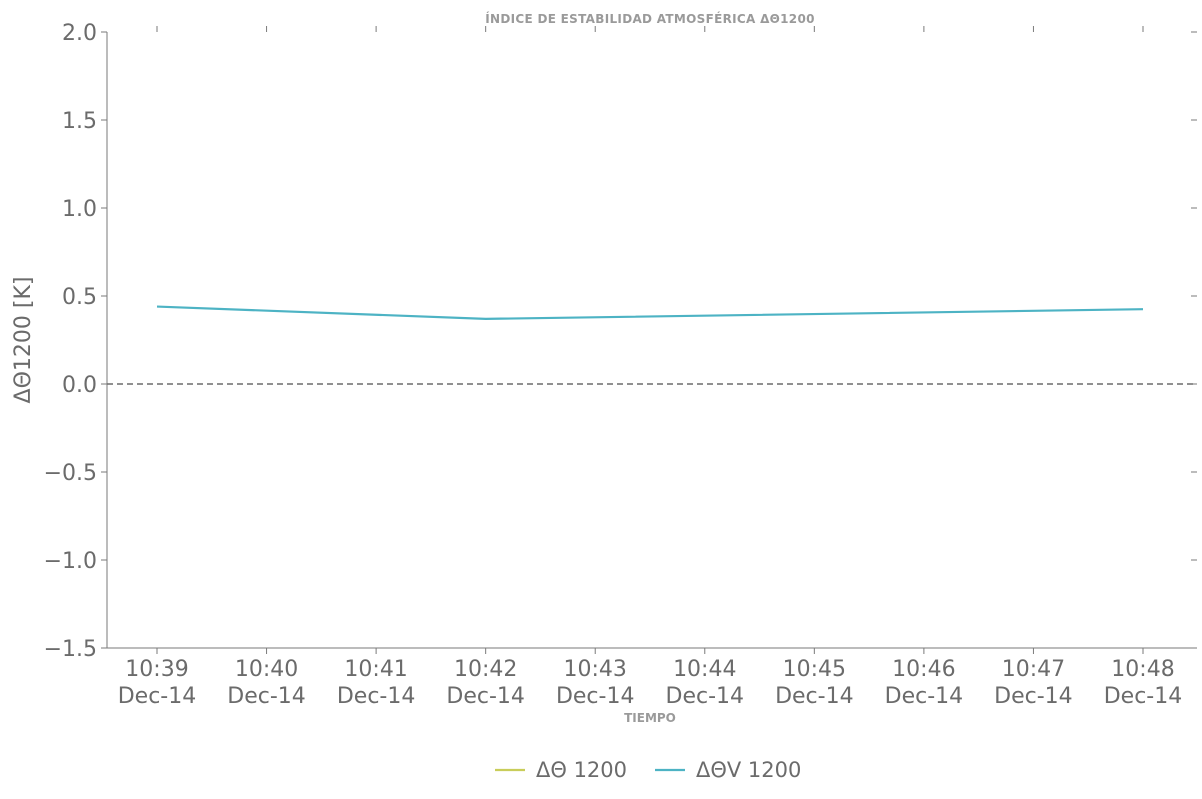  I want to click on x-tick-label-time: 10:46, so click(923, 669).